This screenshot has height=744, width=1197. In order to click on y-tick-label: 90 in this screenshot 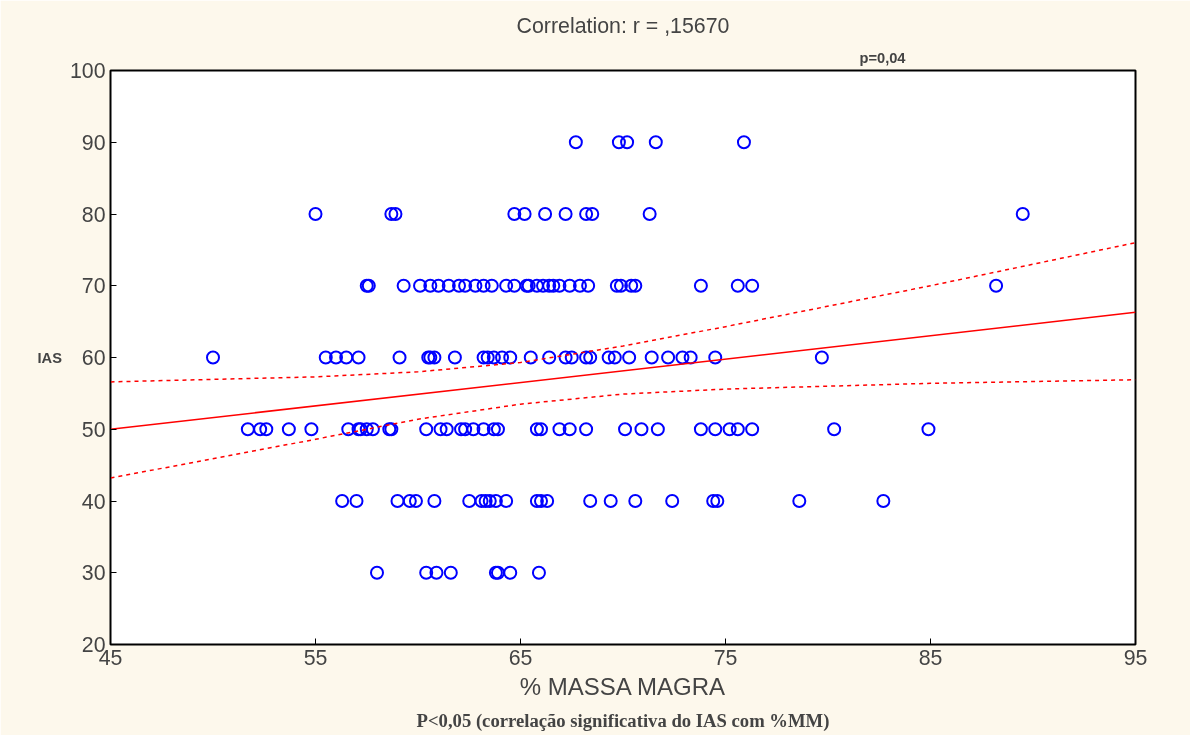, I will do `click(93, 142)`.